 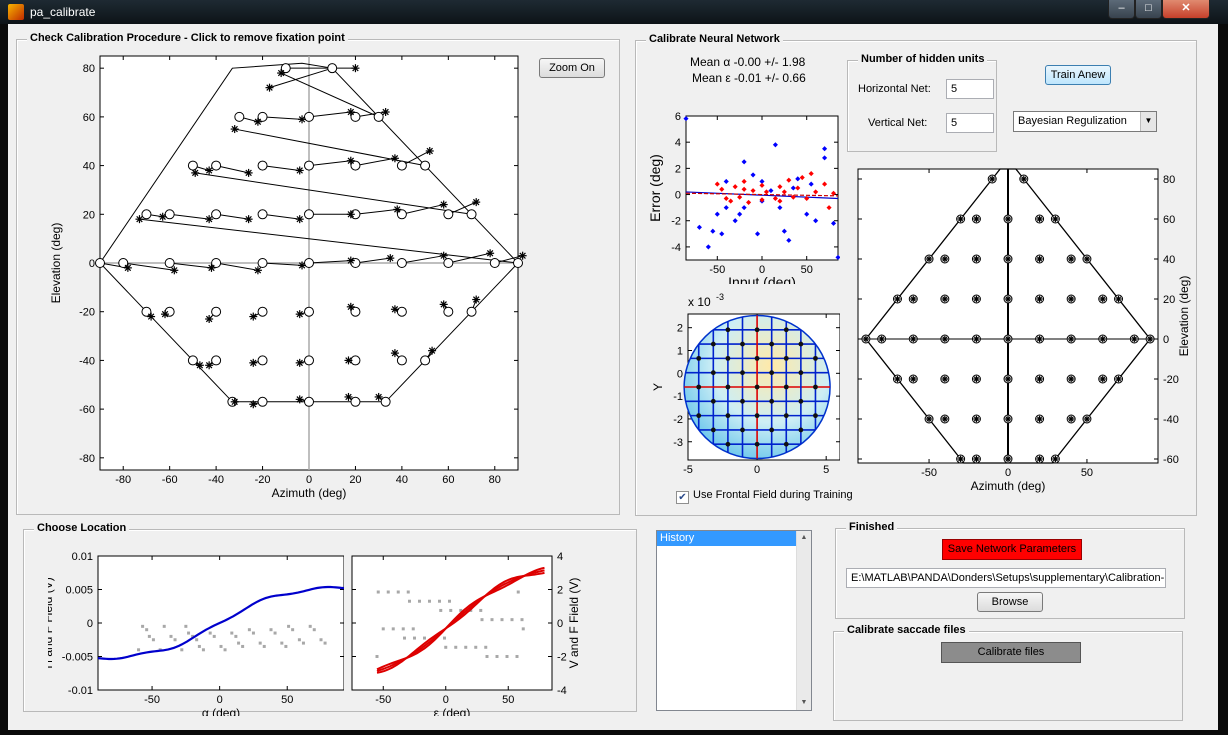 I want to click on y-tick-label: 40, so click(x=89, y=167).